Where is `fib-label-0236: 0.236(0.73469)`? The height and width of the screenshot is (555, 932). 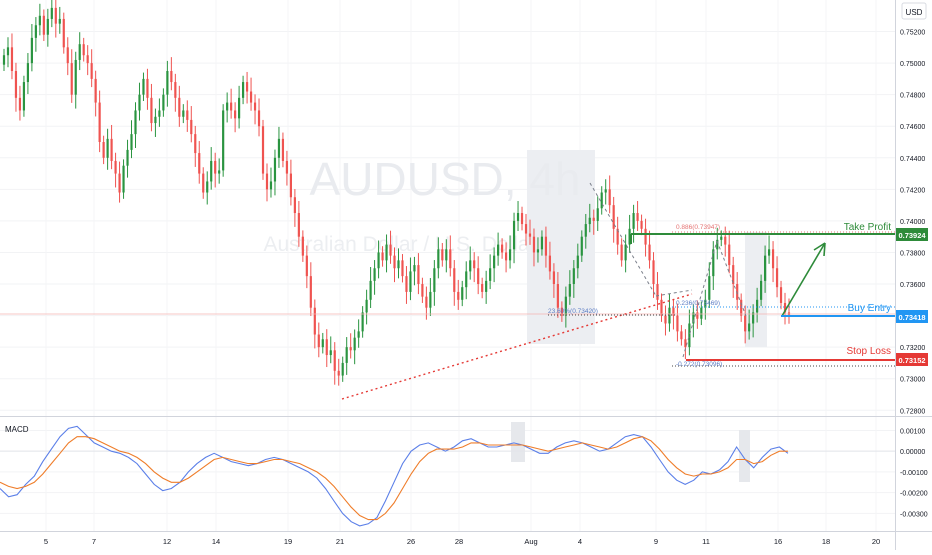
fib-label-0236: 0.236(0.73469) is located at coordinates (698, 303).